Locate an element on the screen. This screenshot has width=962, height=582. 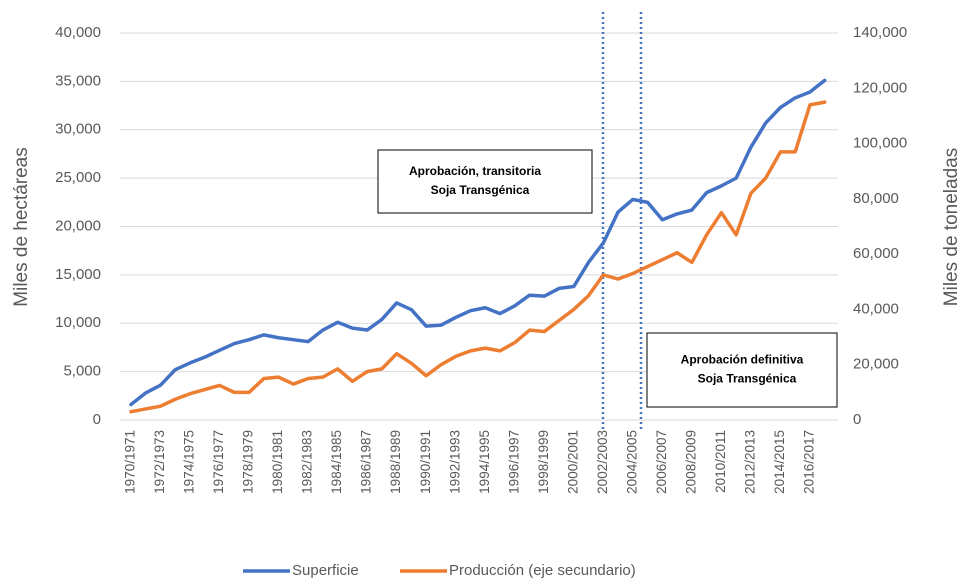
x-tick-label: 1998/1999 is located at coordinates (543, 462).